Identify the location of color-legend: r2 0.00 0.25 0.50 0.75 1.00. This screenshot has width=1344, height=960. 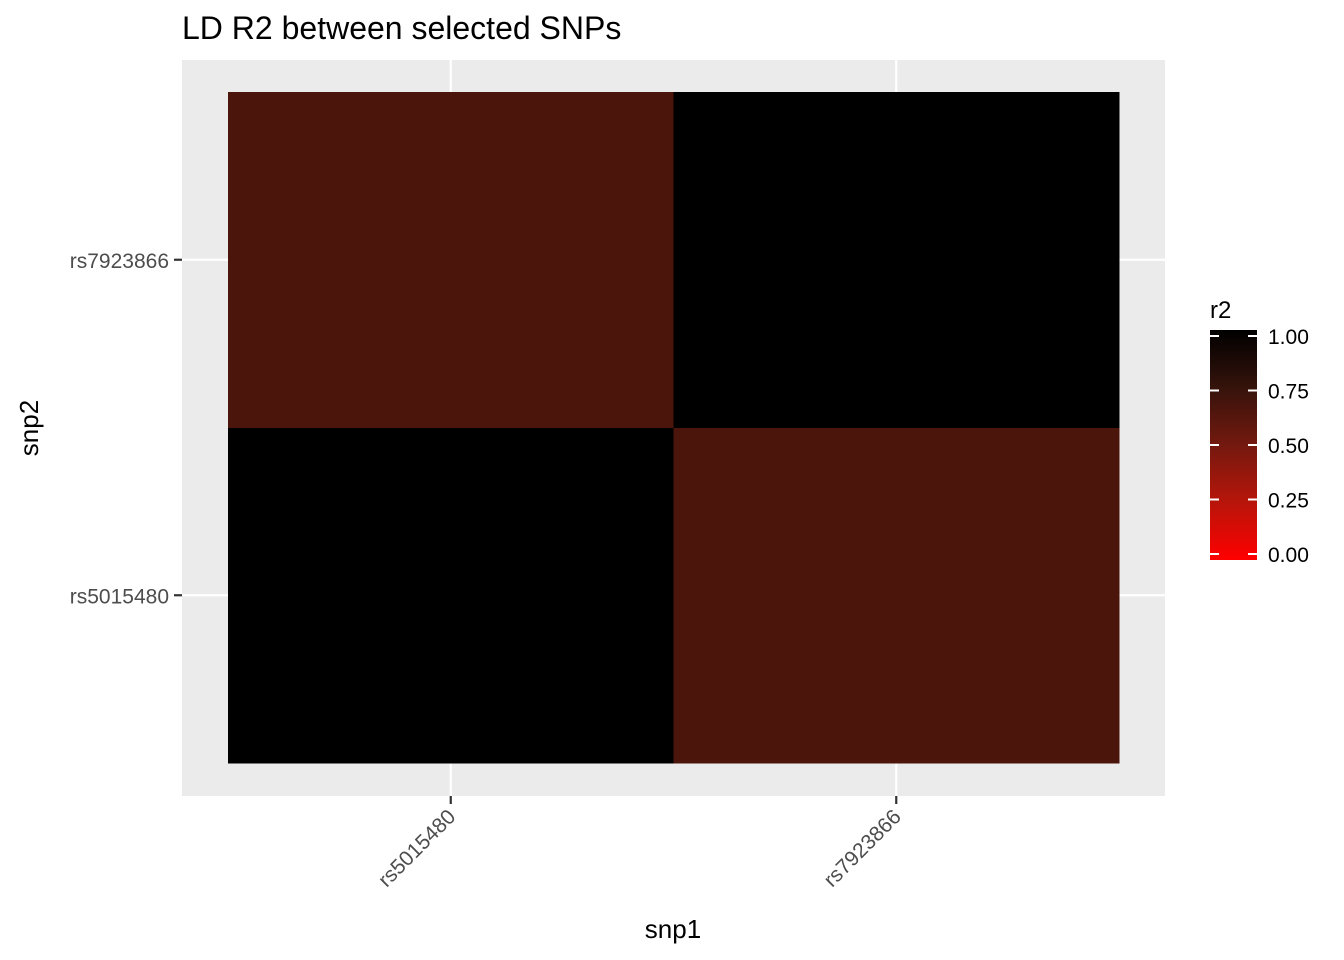
(1259, 432).